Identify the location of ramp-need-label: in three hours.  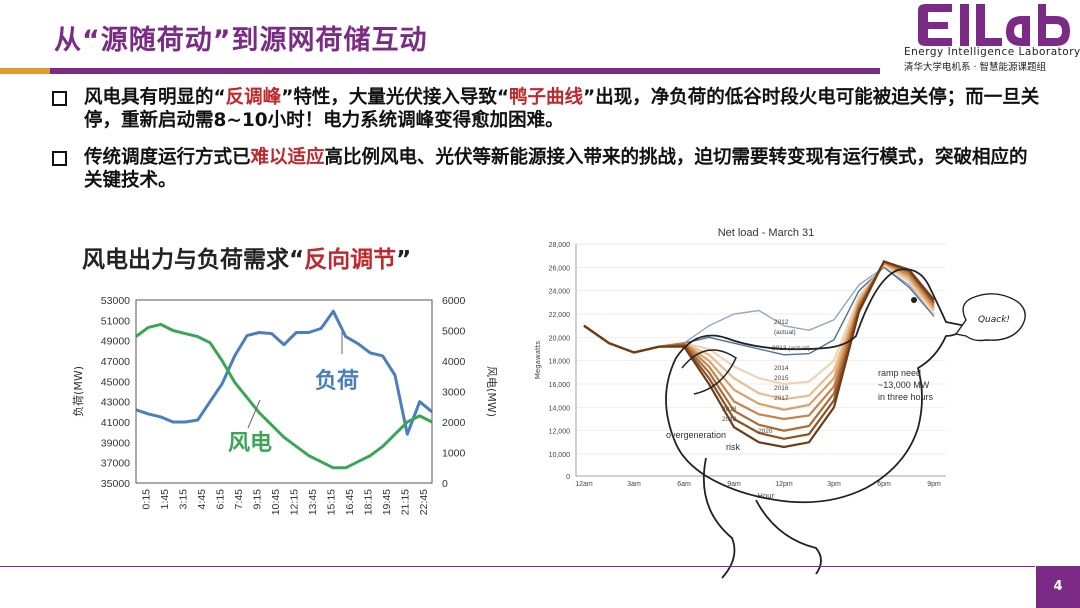
(906, 397).